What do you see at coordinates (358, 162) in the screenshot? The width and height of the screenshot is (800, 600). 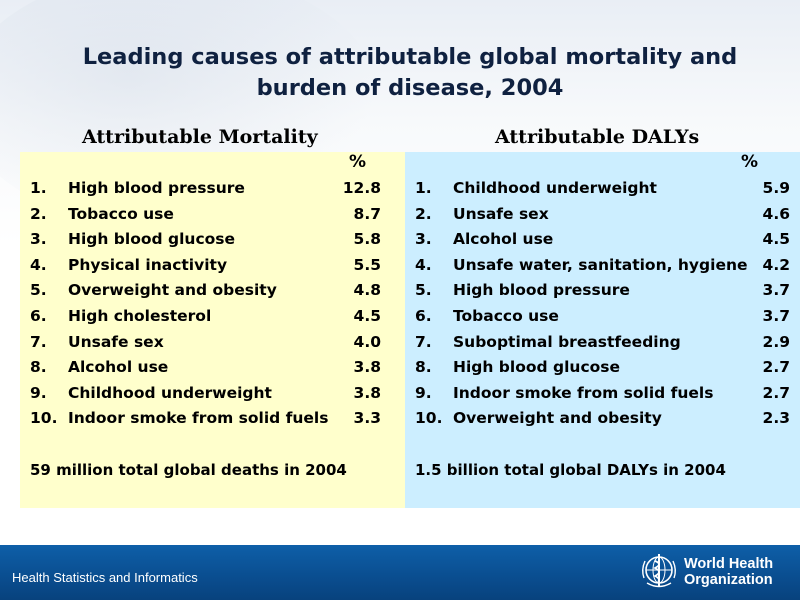 I see `mortality-percent-label: %` at bounding box center [358, 162].